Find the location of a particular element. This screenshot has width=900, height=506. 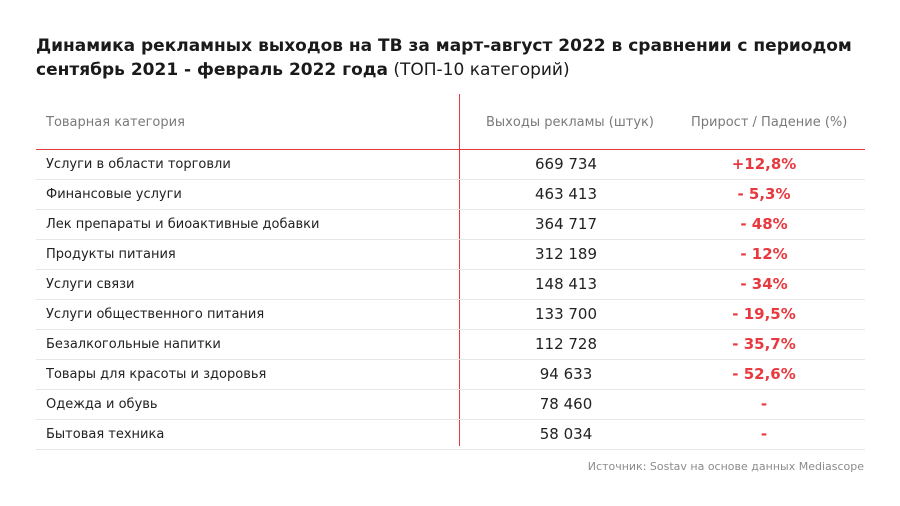

cell-change: - 12% is located at coordinates (764, 254).